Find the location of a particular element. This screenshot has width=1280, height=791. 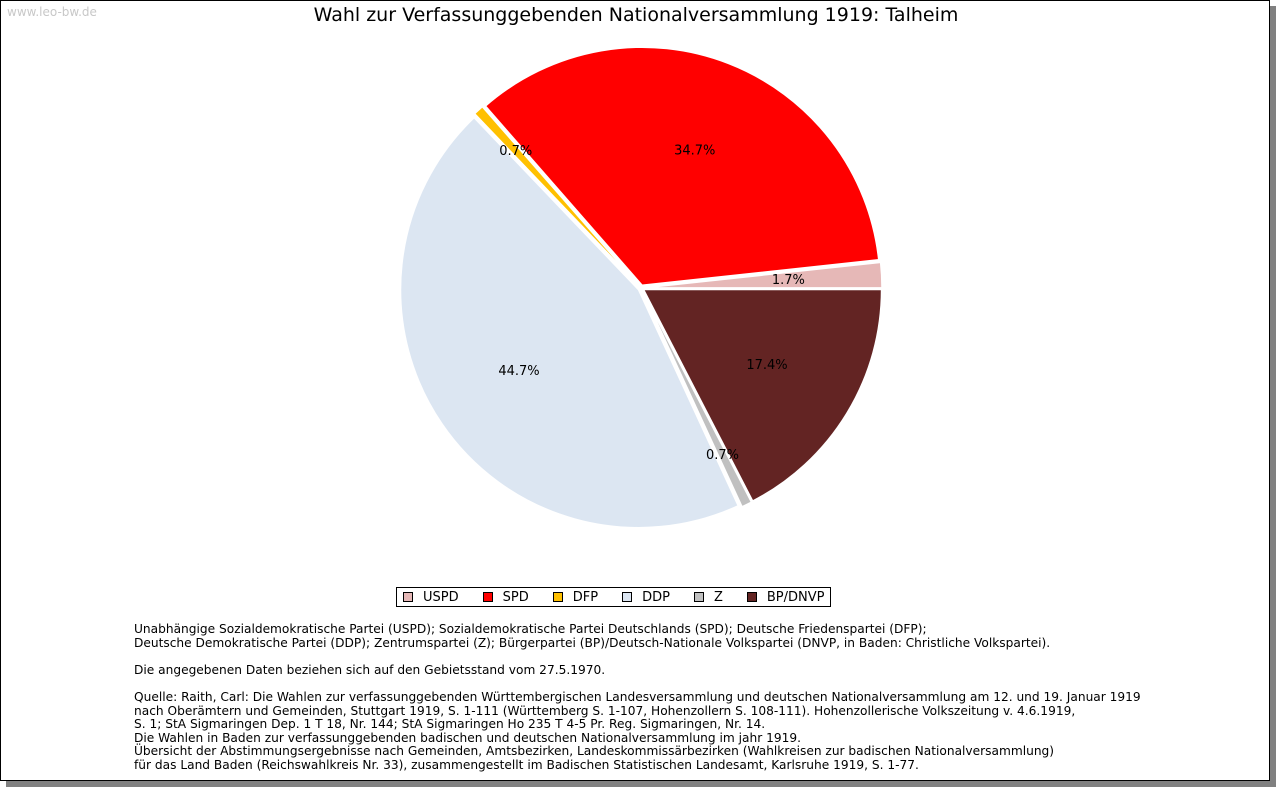

pie-slice-ddp is located at coordinates (569, 322).